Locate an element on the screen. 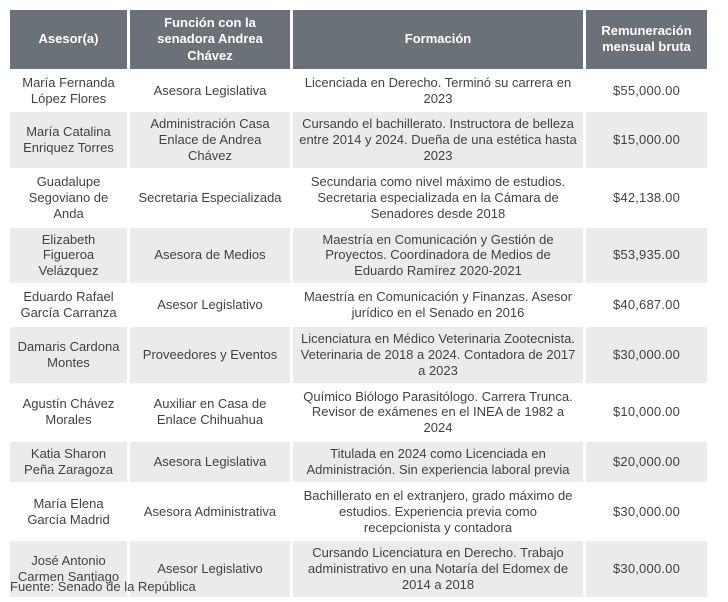 The width and height of the screenshot is (728, 602). cell-asesor: Agustín Chávez Morales is located at coordinates (68, 412).